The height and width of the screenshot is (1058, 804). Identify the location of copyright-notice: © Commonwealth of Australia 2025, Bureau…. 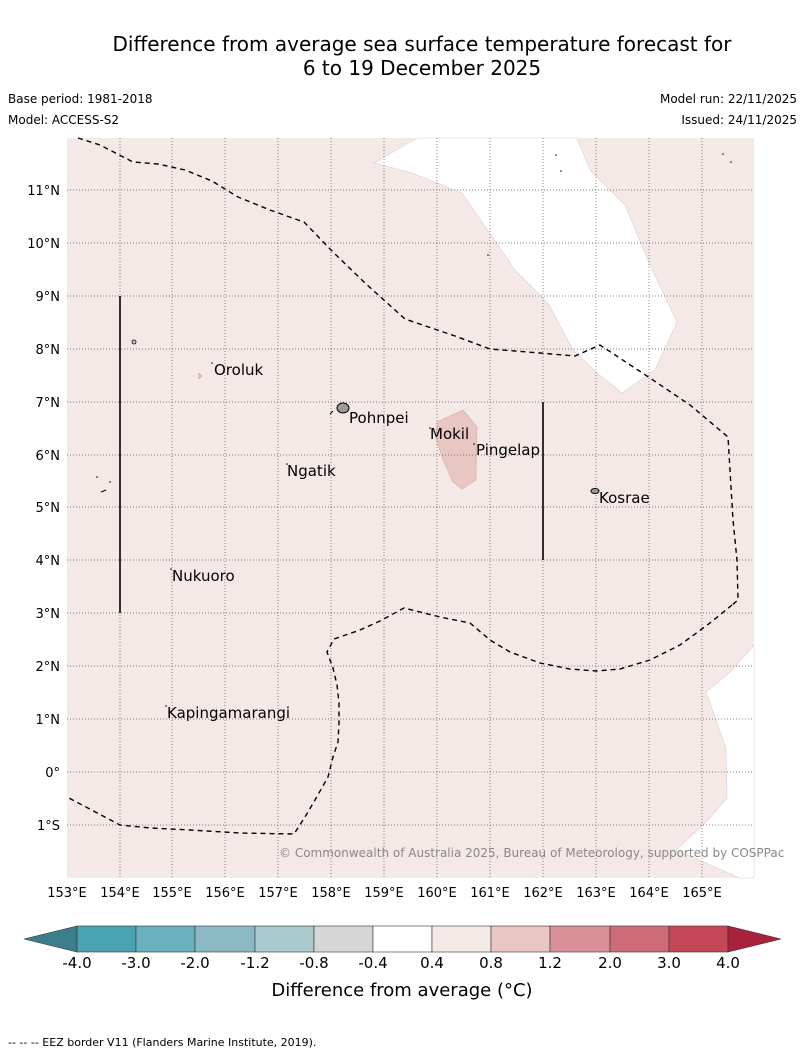
(532, 853).